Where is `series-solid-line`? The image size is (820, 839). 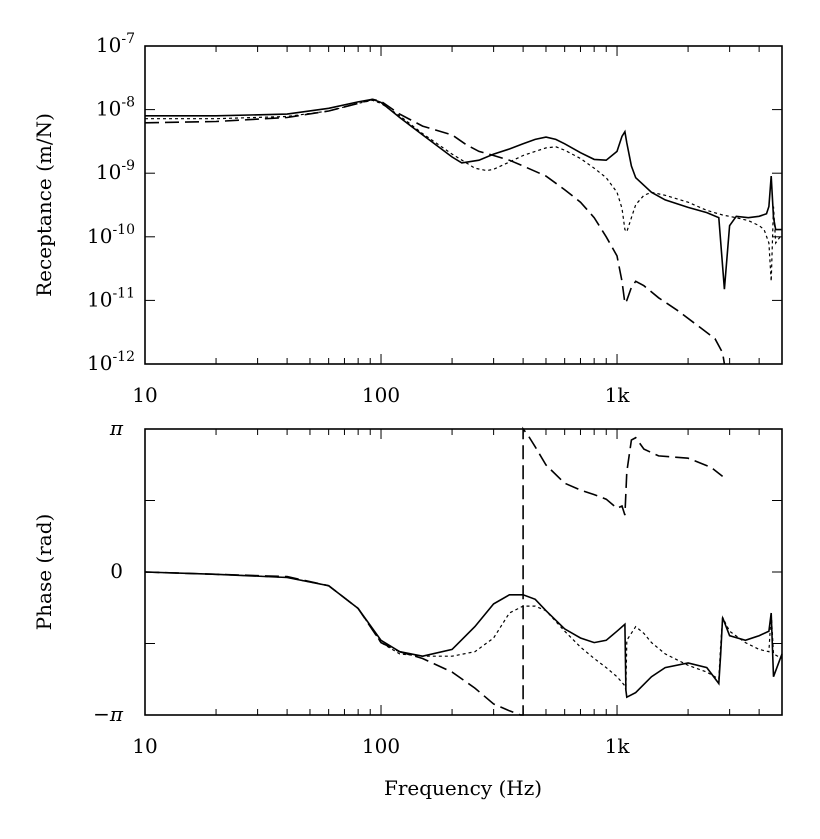 series-solid-line is located at coordinates (463, 635).